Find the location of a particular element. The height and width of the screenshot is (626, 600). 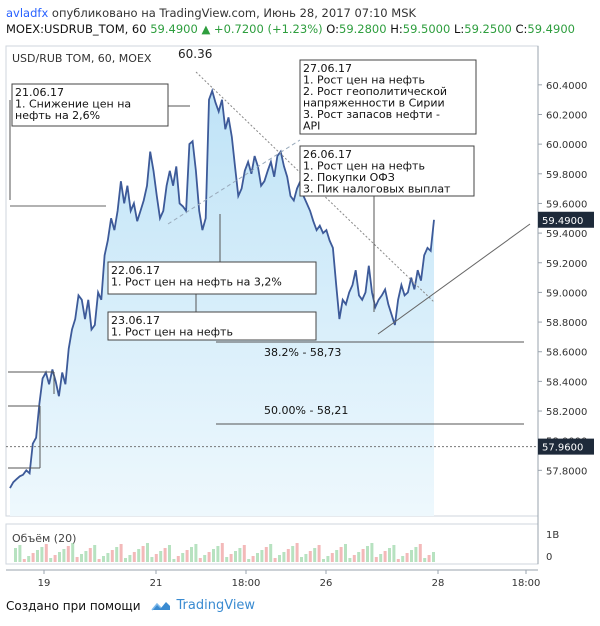

y-tick-label: 59.2000 is located at coordinates (566, 264).